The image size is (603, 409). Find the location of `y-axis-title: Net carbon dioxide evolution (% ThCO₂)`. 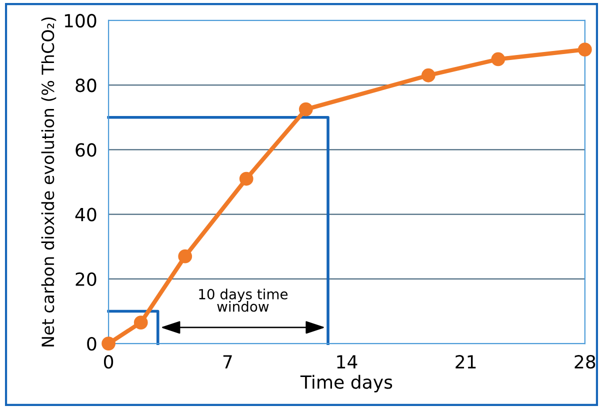

y-axis-title: Net carbon dioxide evolution (% ThCO₂) is located at coordinates (48, 181).